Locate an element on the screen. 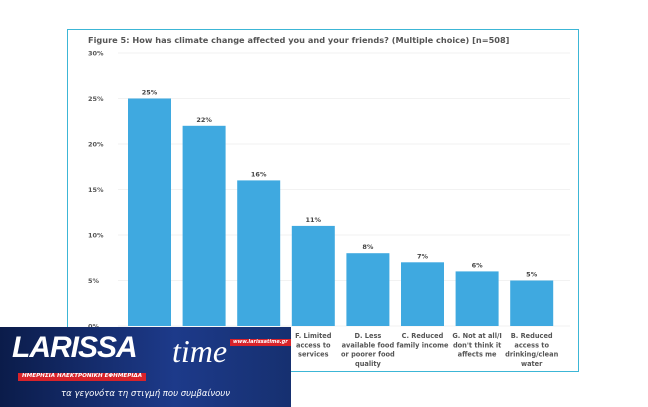 This screenshot has height=407, width=648. y-tick-label: 15% is located at coordinates (96, 190).